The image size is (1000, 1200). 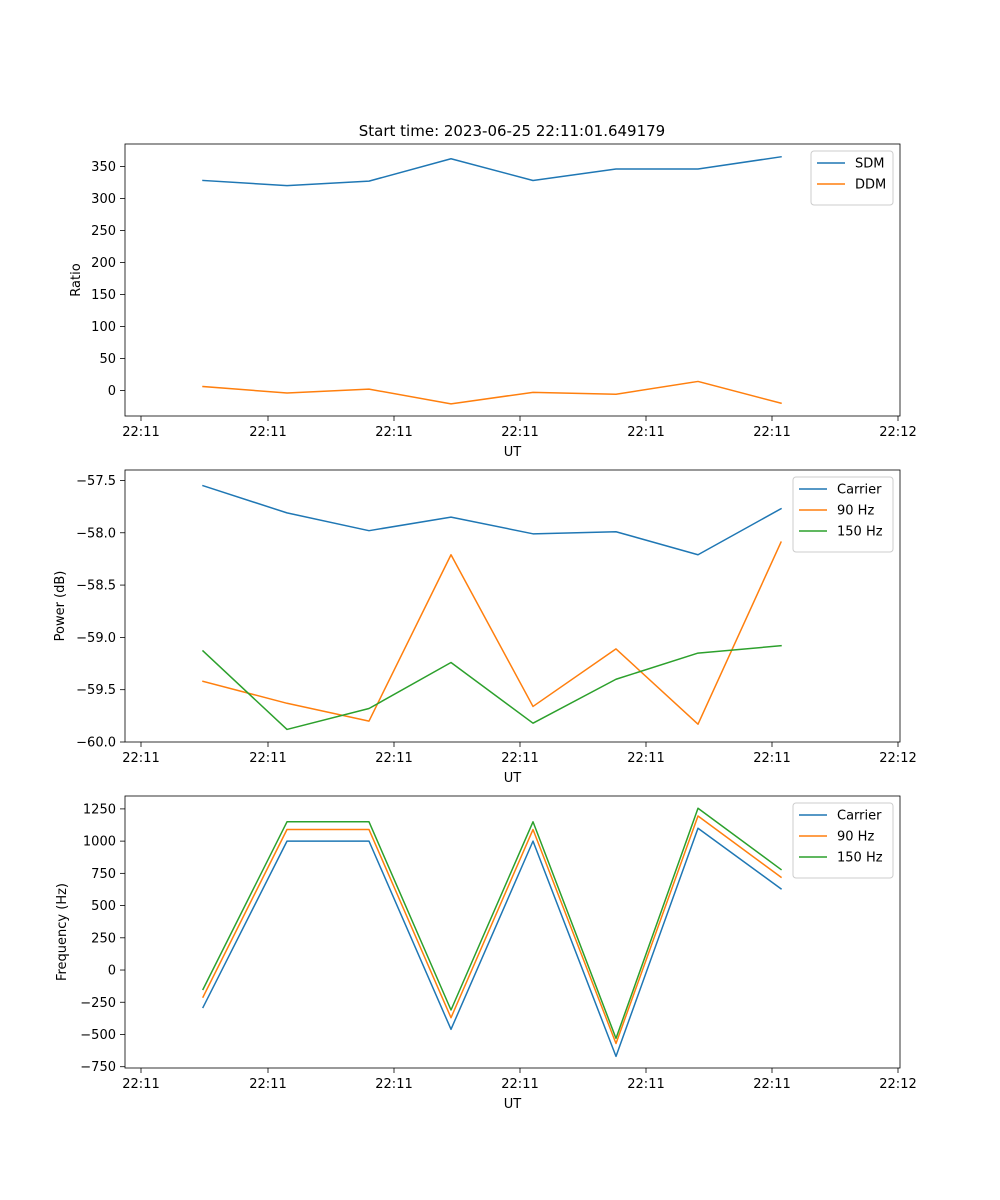 What do you see at coordinates (99, 842) in the screenshot?
I see `y-tick-label: 1000` at bounding box center [99, 842].